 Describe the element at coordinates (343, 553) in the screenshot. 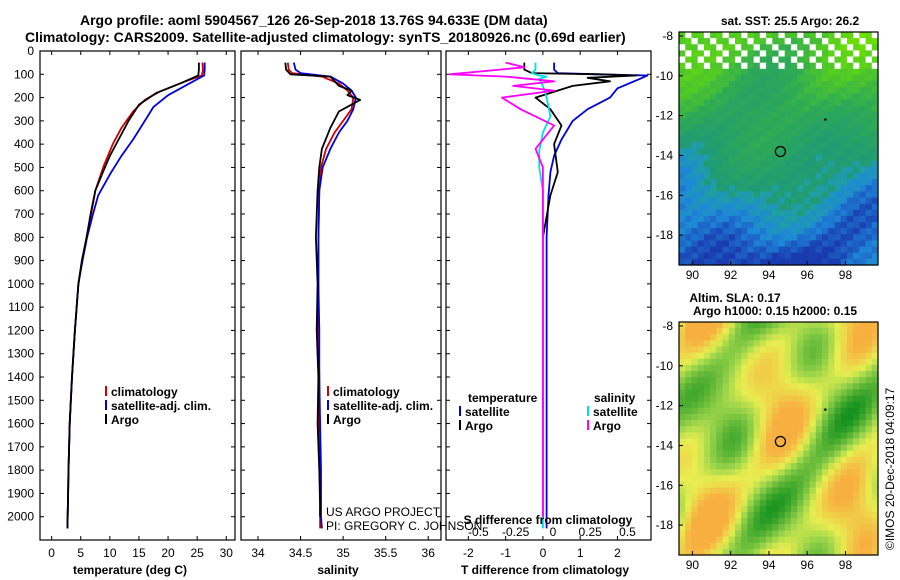

I see `x-tick-label: 35` at that location.